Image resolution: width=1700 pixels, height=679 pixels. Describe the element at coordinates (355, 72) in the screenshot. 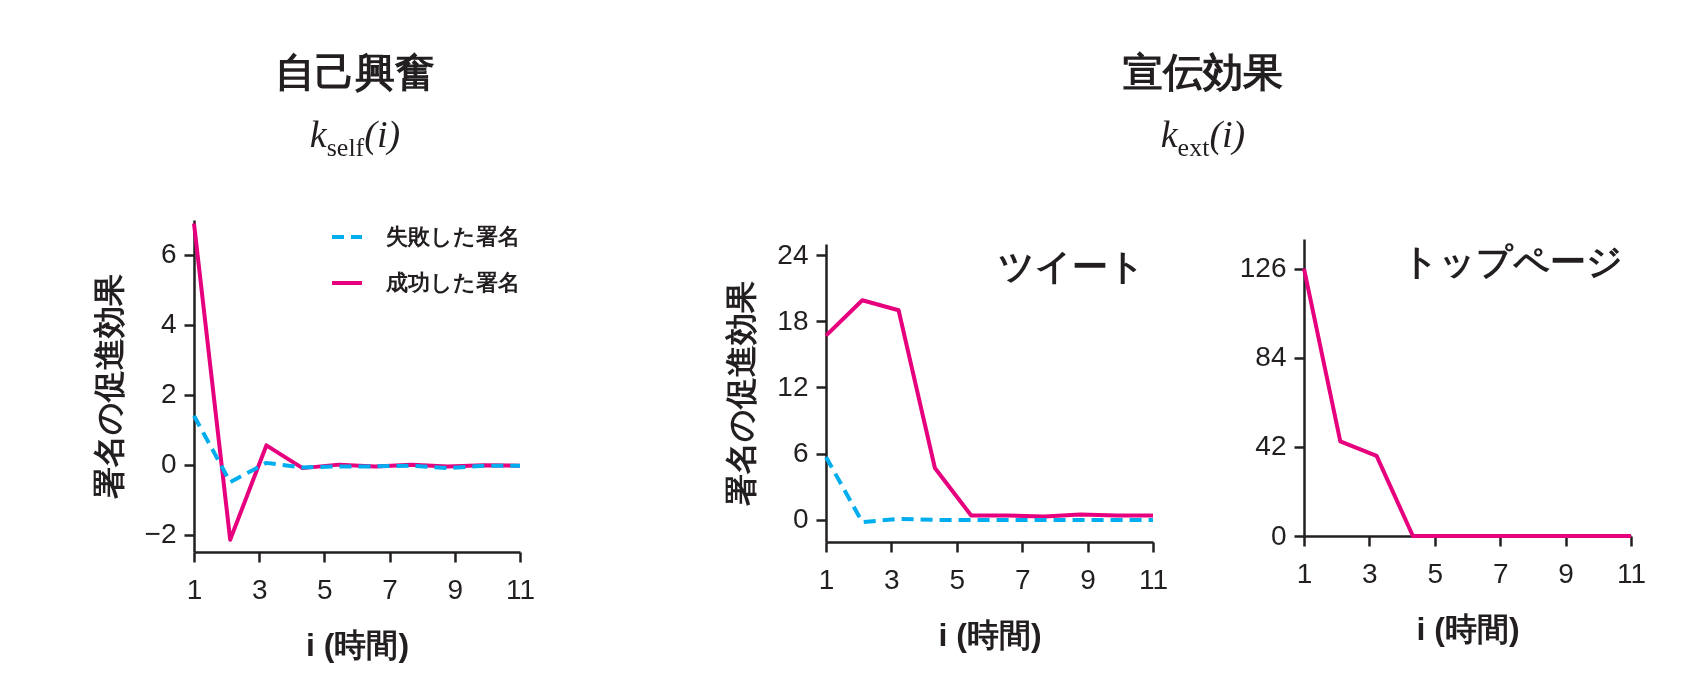

I see `chart-title: 自己興奮` at that location.